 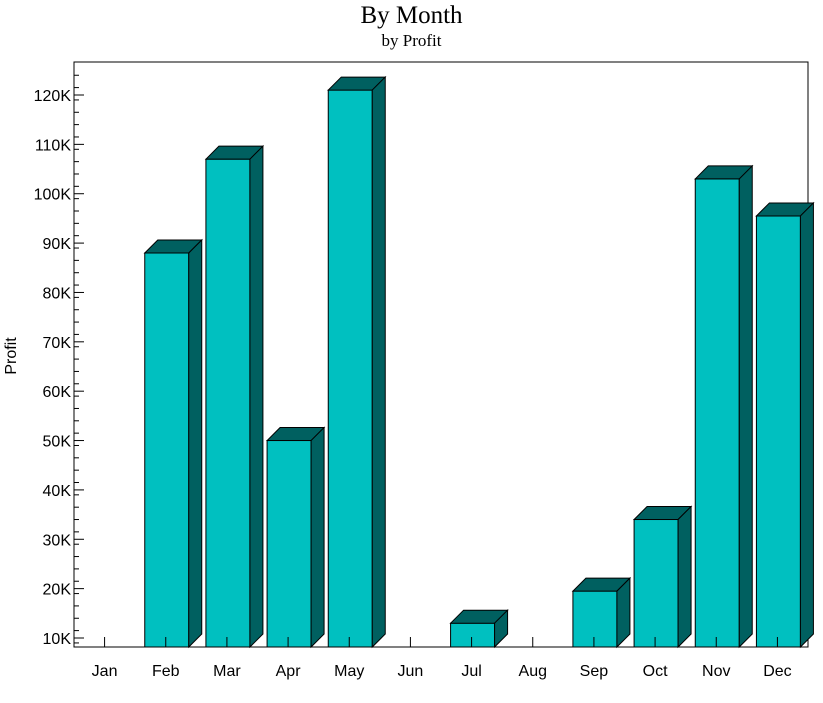 What do you see at coordinates (411, 40) in the screenshot?
I see `chart-subtitle: by Profit` at bounding box center [411, 40].